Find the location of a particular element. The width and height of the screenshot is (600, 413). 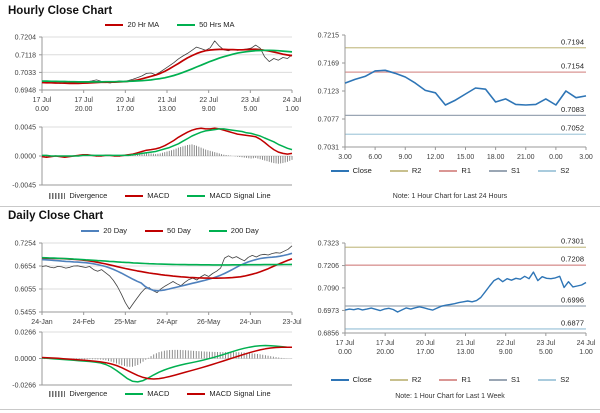

legend-label: MACD is located at coordinates (158, 195).